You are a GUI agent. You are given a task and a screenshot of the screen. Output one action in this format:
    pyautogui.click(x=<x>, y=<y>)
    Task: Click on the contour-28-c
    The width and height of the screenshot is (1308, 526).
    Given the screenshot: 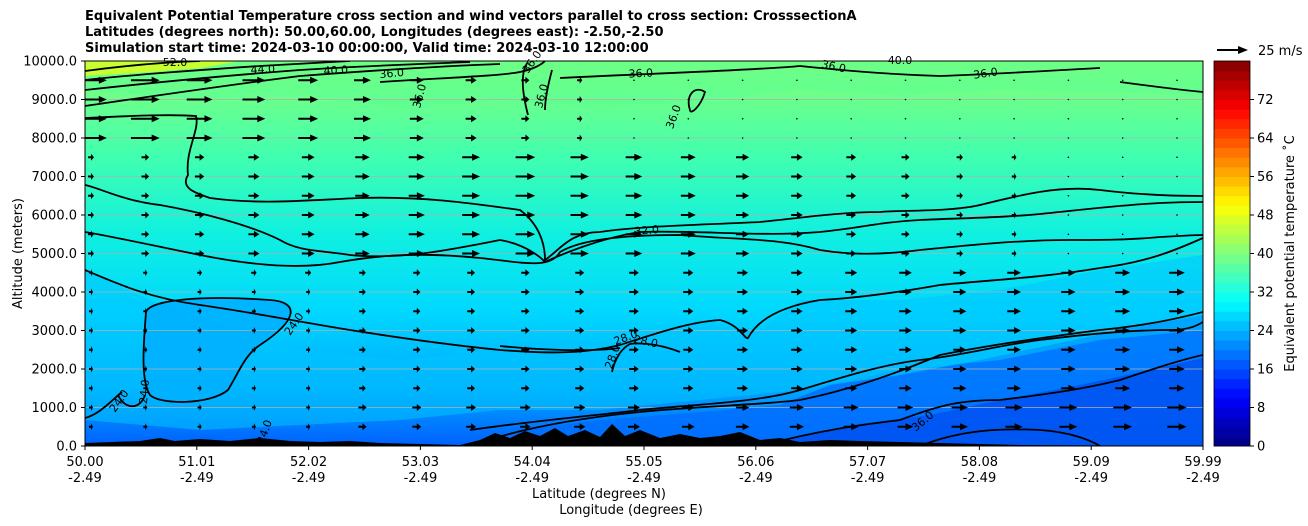 What is the action you would take?
    pyautogui.click(x=560, y=348)
    